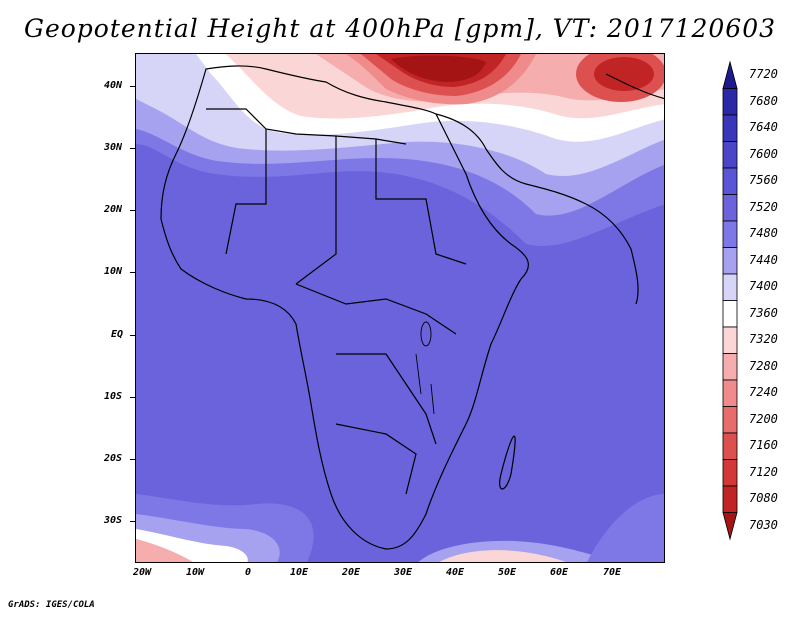 The width and height of the screenshot is (800, 618). What do you see at coordinates (625, 528) in the screenshot?
I see `field-south-east-mid` at bounding box center [625, 528].